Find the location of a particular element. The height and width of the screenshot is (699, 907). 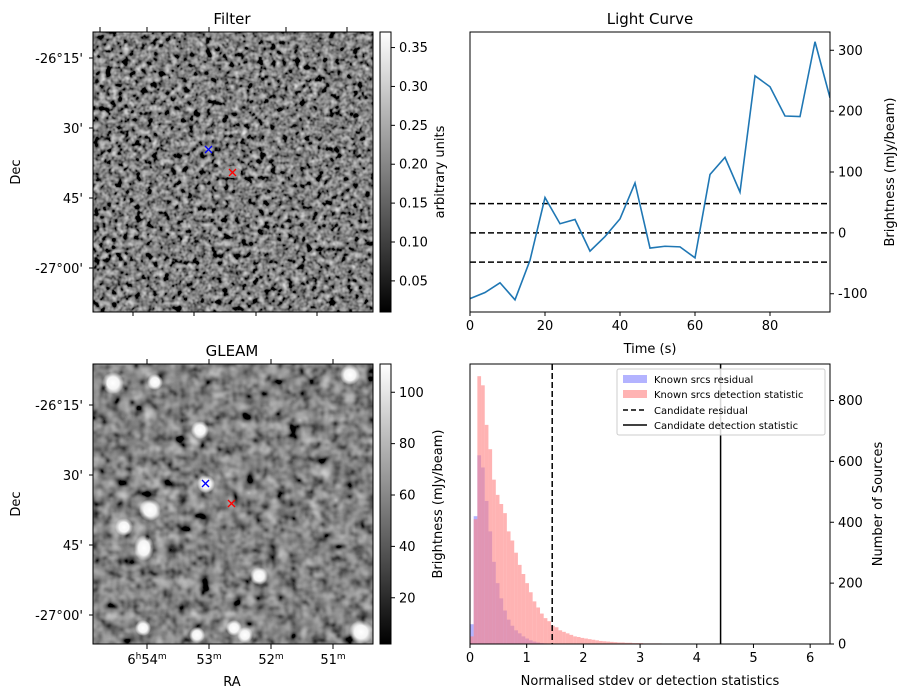

histogram-xtick-label: 2 is located at coordinates (583, 658).